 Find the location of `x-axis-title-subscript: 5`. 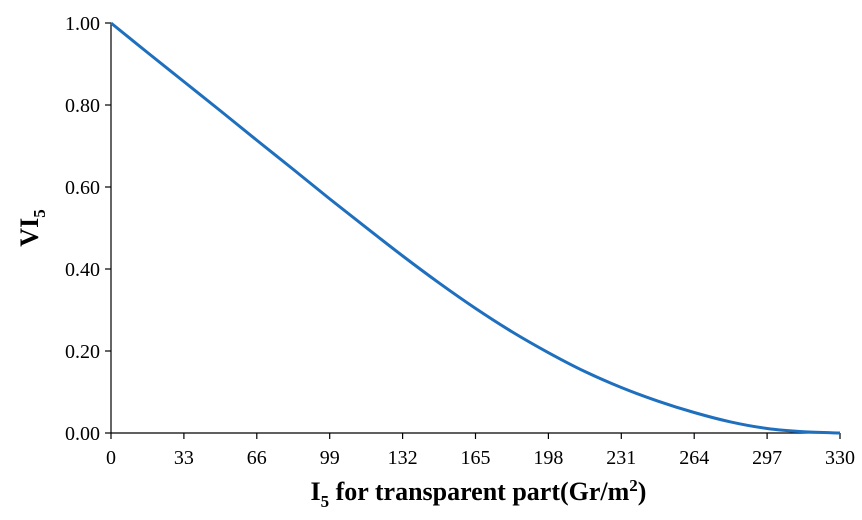

x-axis-title-subscript: 5 is located at coordinates (325, 501).